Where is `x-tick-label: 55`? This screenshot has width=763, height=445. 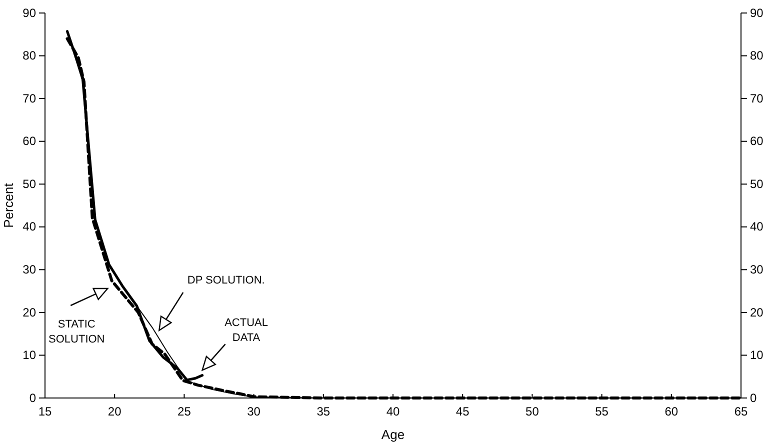 x-tick-label: 55 is located at coordinates (602, 411).